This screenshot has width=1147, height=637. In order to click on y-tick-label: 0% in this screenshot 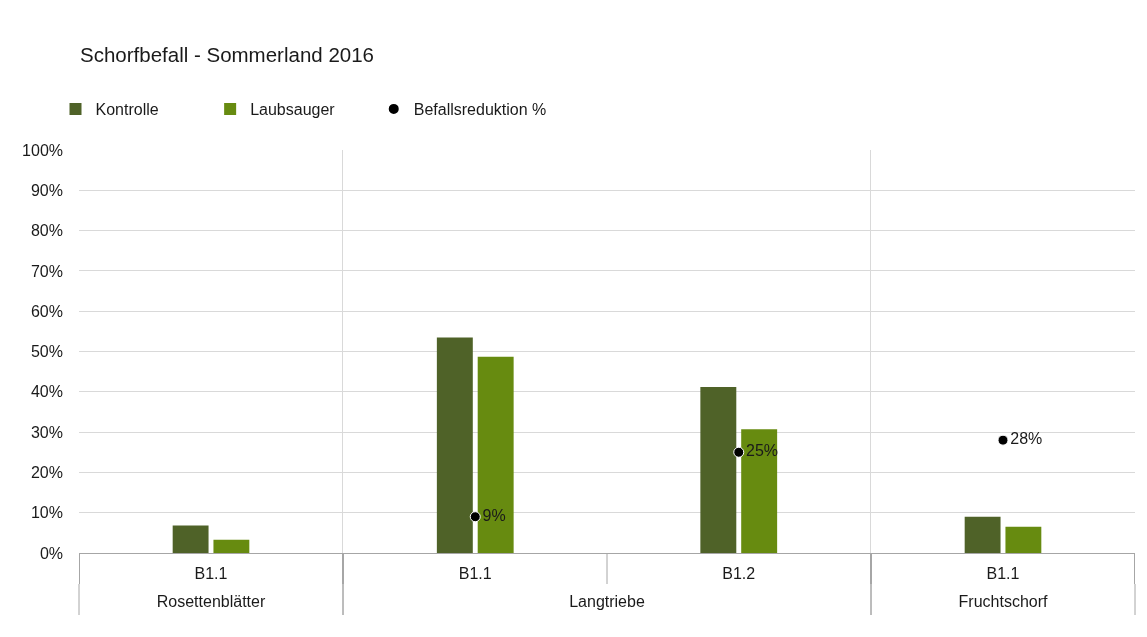, I will do `click(51, 553)`.